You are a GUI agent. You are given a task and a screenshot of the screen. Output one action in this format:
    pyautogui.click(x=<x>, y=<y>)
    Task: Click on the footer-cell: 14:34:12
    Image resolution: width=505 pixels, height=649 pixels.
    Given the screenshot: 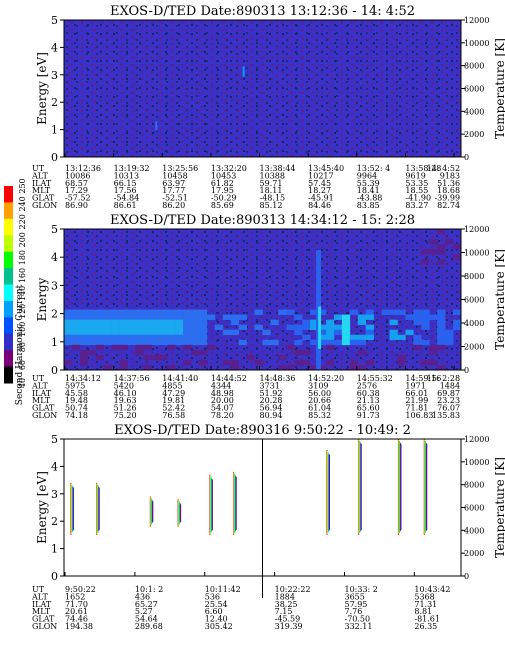 What is the action you would take?
    pyautogui.click(x=83, y=378)
    